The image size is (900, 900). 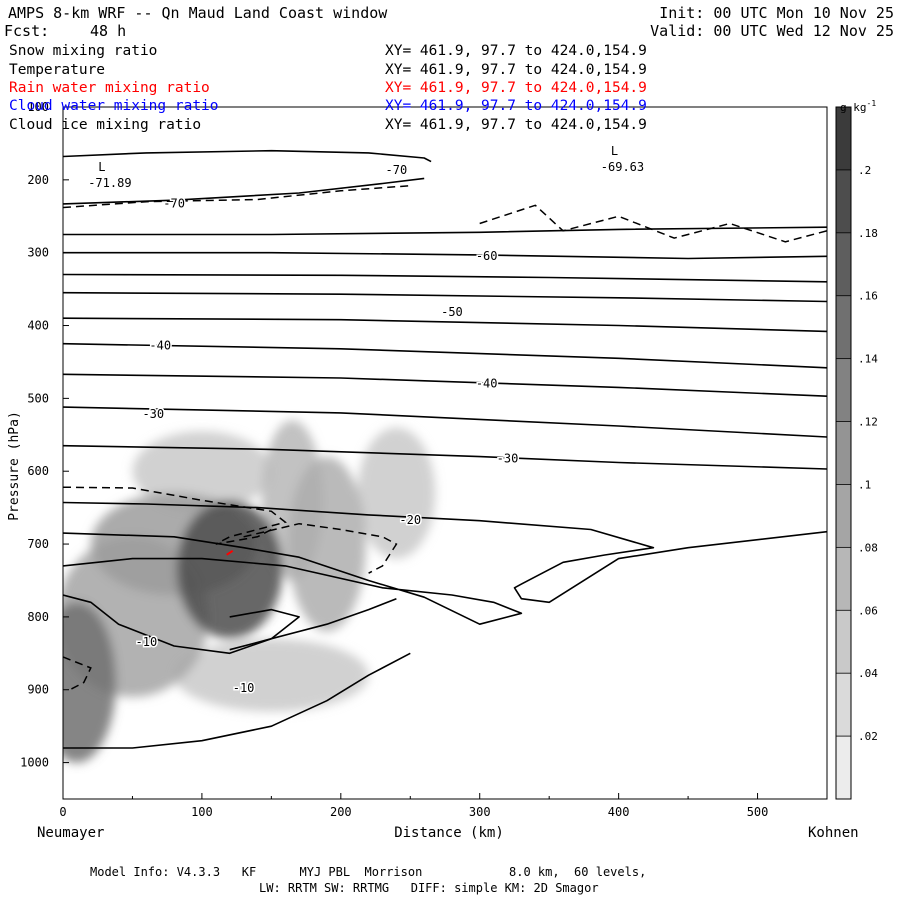 What do you see at coordinates (452, 312) in the screenshot?
I see `contour-label: -50` at bounding box center [452, 312].